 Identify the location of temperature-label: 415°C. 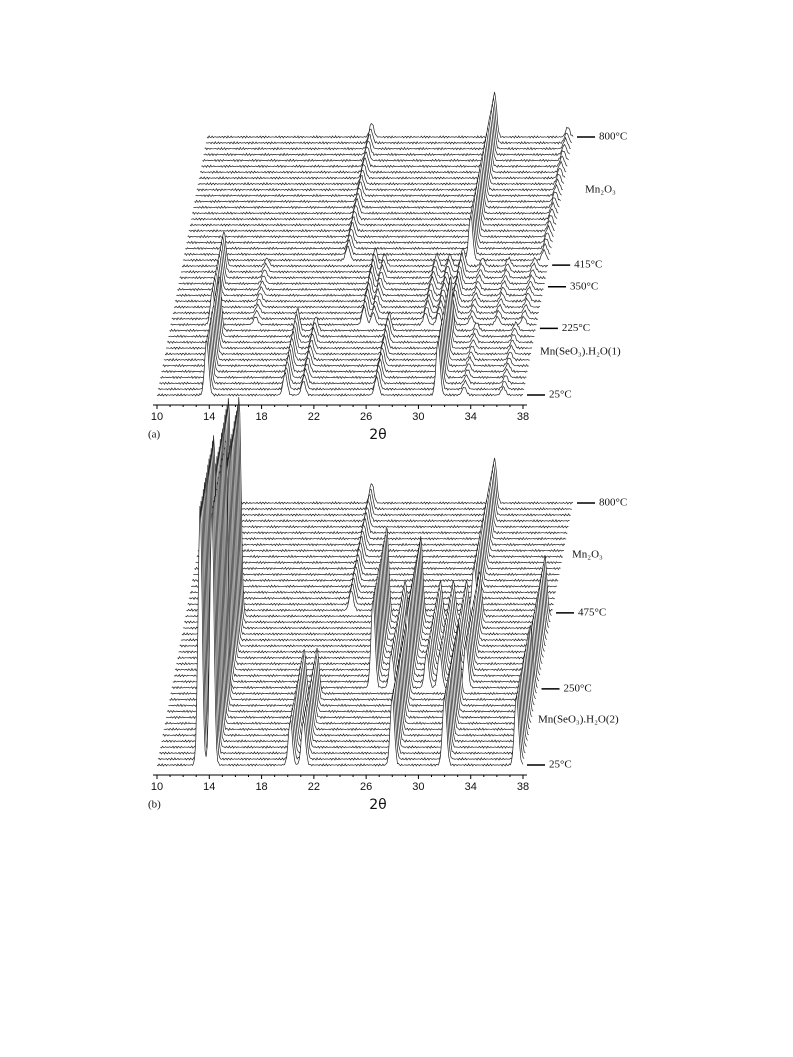
(588, 265).